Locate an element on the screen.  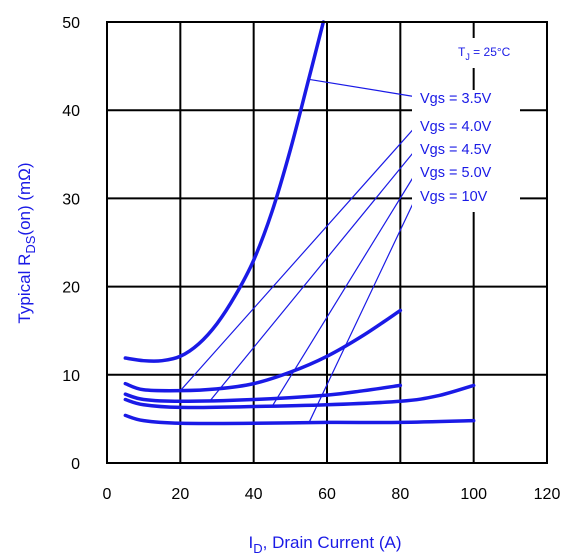
x-tick-label: 60 is located at coordinates (327, 494).